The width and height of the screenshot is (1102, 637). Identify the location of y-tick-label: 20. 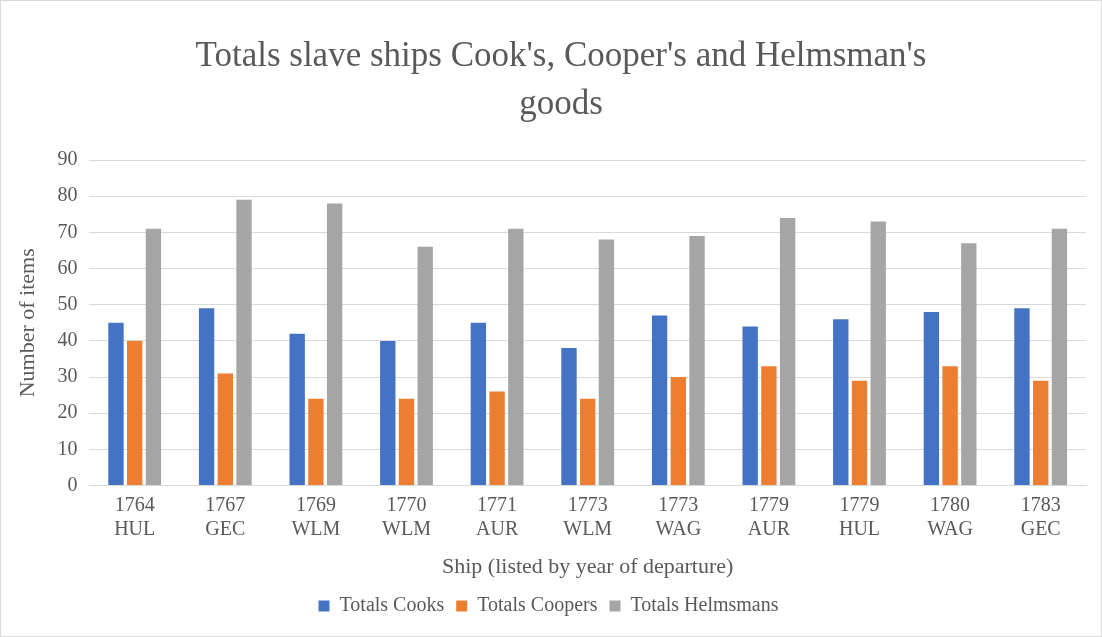
(67, 411).